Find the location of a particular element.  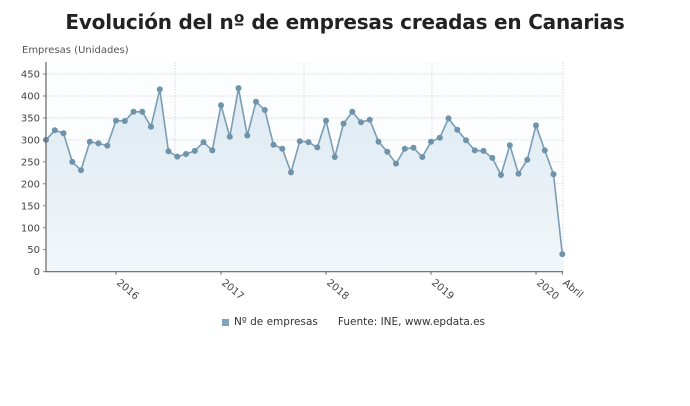

svg-text: 100 is located at coordinates (30, 228).